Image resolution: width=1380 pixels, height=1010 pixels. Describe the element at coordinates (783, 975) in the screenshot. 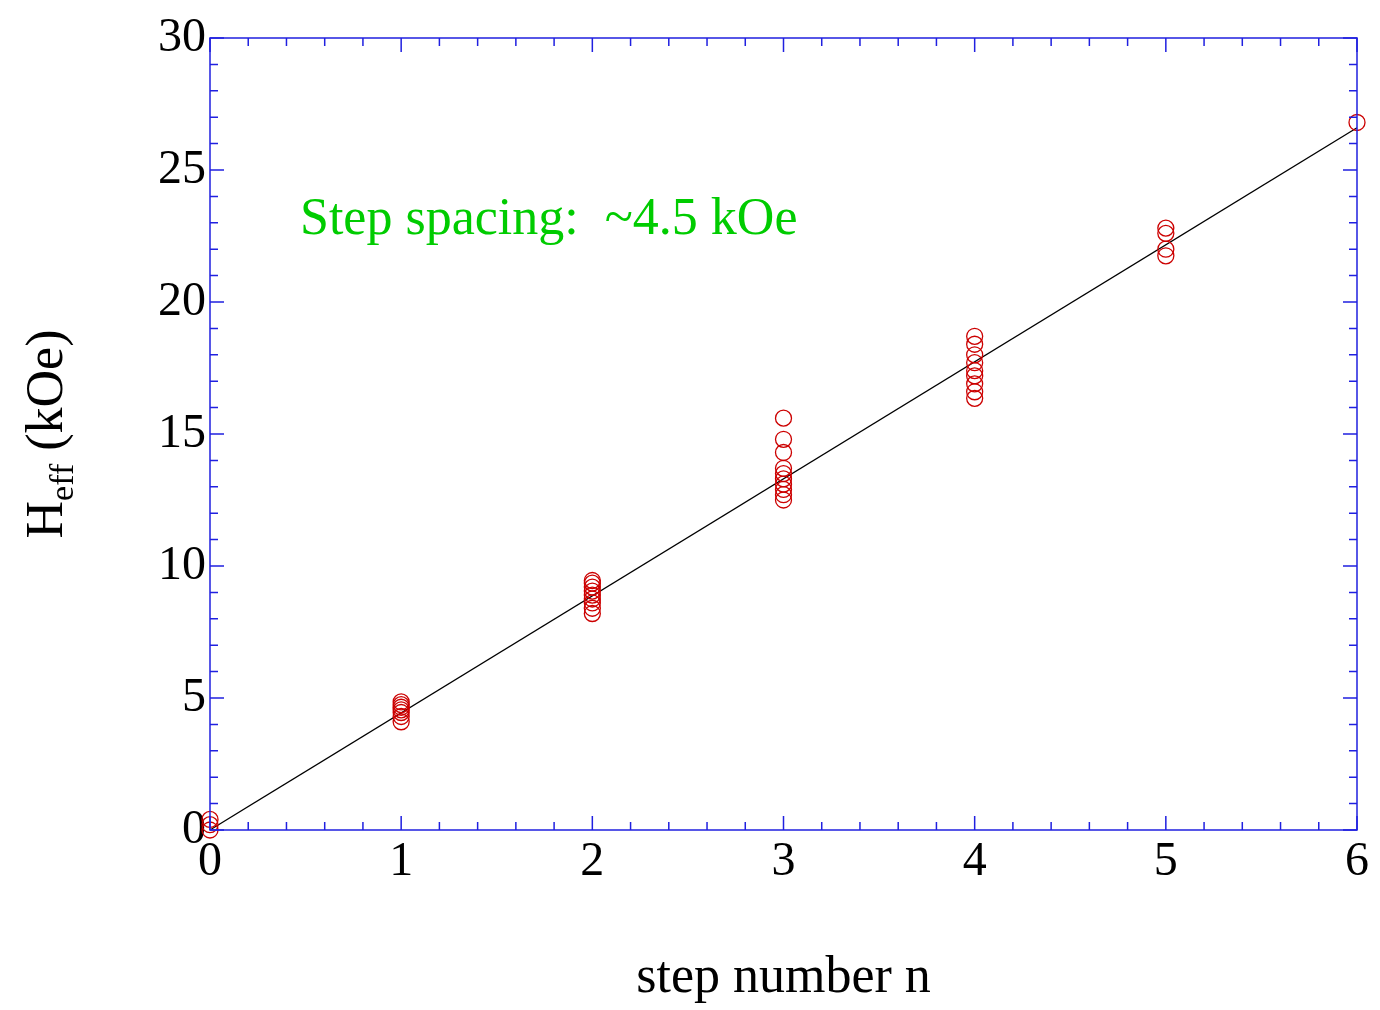

I see `x-axis-title: step number n` at that location.